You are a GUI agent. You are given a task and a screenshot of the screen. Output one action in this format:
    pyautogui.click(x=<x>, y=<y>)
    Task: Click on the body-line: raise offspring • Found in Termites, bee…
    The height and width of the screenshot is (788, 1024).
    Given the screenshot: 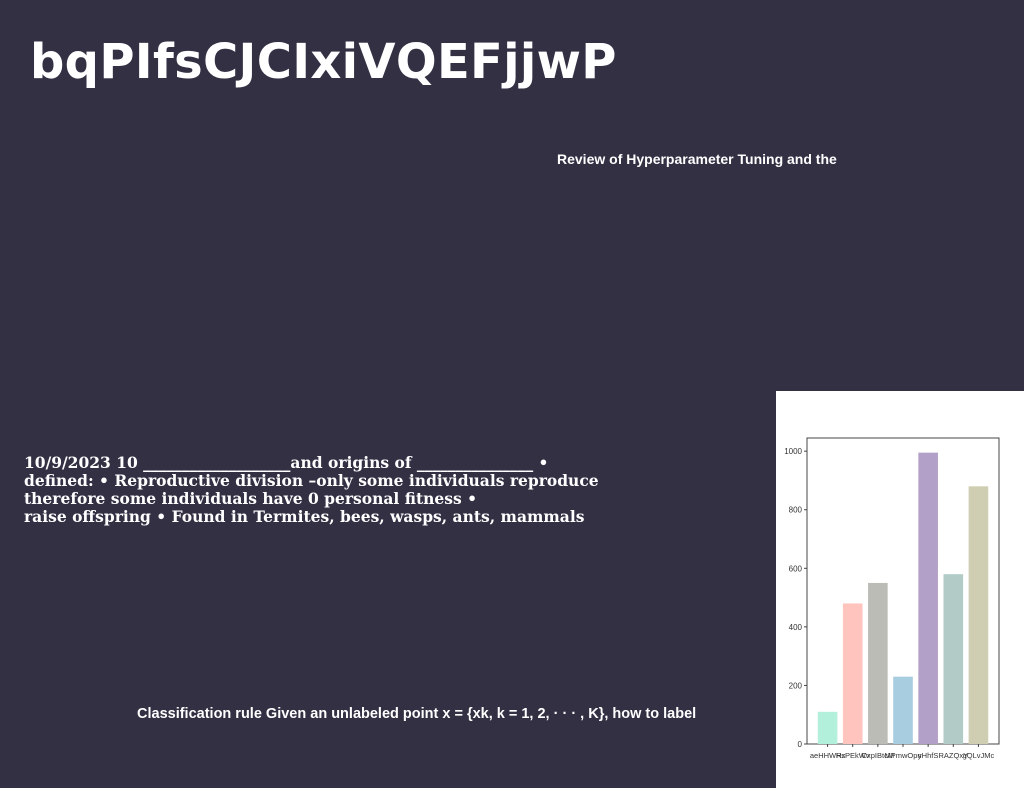 What is the action you would take?
    pyautogui.click(x=304, y=516)
    